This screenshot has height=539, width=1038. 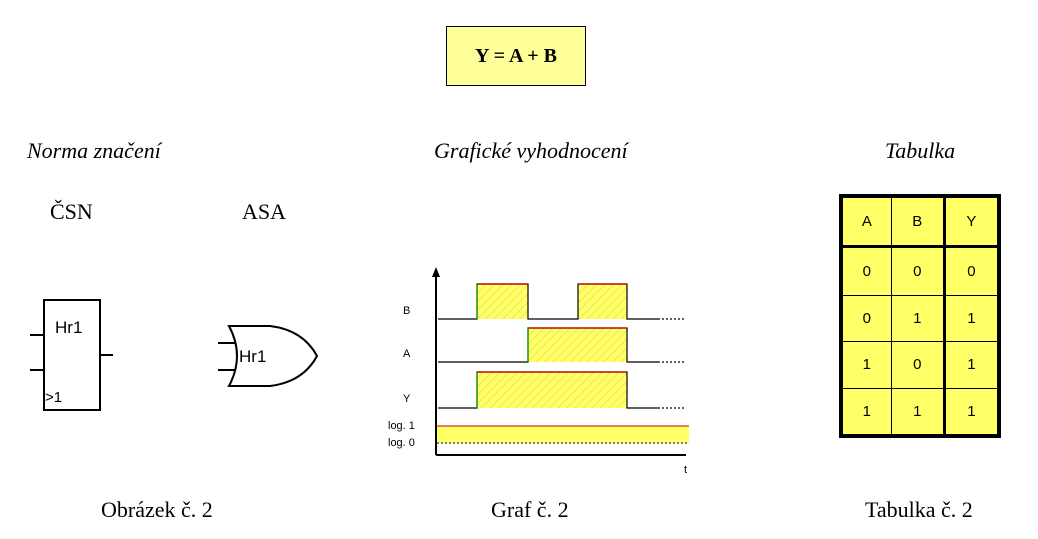 I want to click on table-cell-y: 0, so click(x=970, y=270).